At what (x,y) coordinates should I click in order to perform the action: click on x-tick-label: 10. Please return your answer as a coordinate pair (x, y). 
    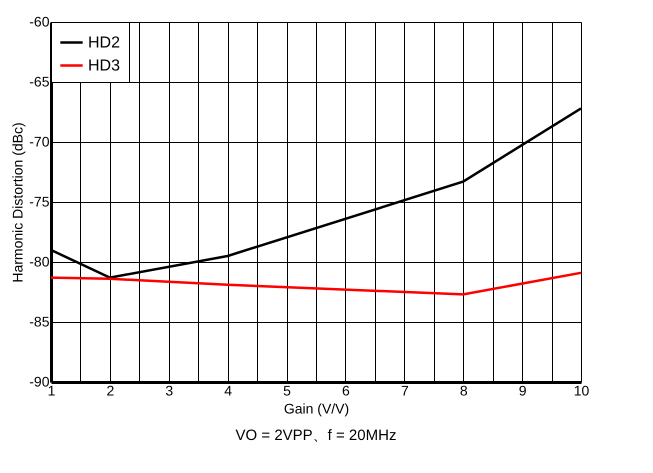
    Looking at the image, I should click on (582, 390).